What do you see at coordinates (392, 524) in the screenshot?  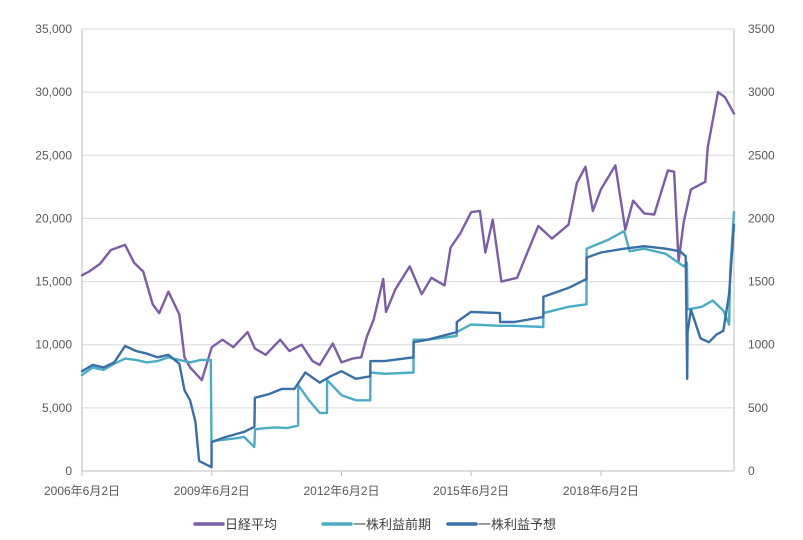 I see `legend-label: 一株利益前期` at bounding box center [392, 524].